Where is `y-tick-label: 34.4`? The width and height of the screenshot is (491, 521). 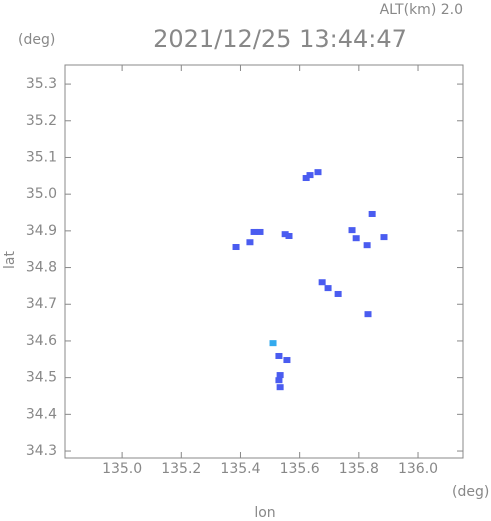 y-tick-label: 34.4 is located at coordinates (41, 414).